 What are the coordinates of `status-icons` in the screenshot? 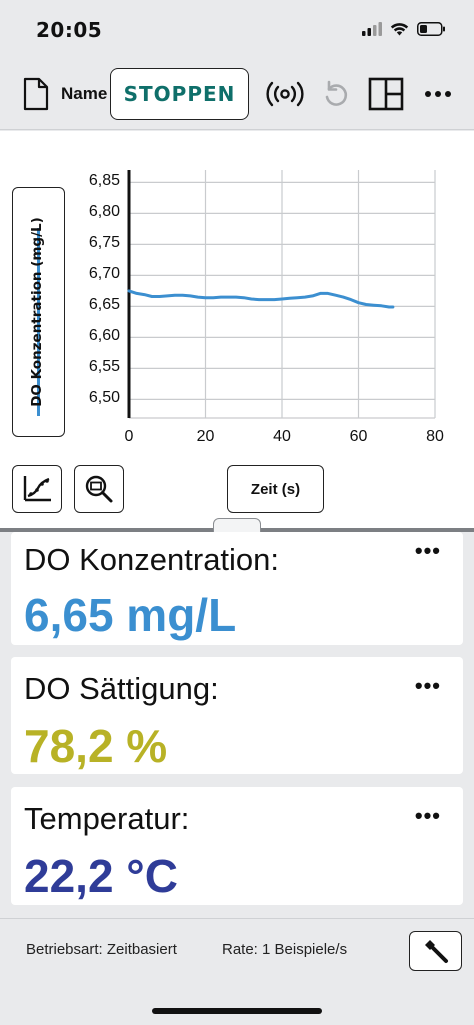 It's located at (404, 29).